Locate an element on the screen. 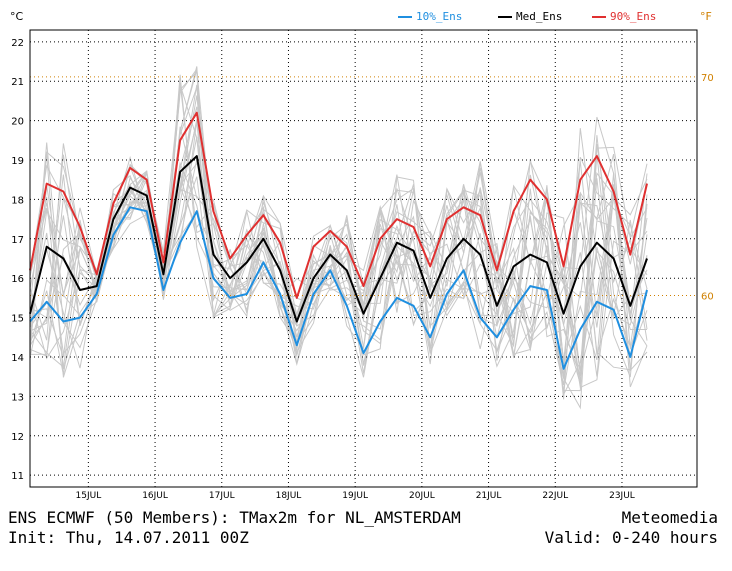 The width and height of the screenshot is (732, 571). legend-item-median: Med_Ens is located at coordinates (530, 17).